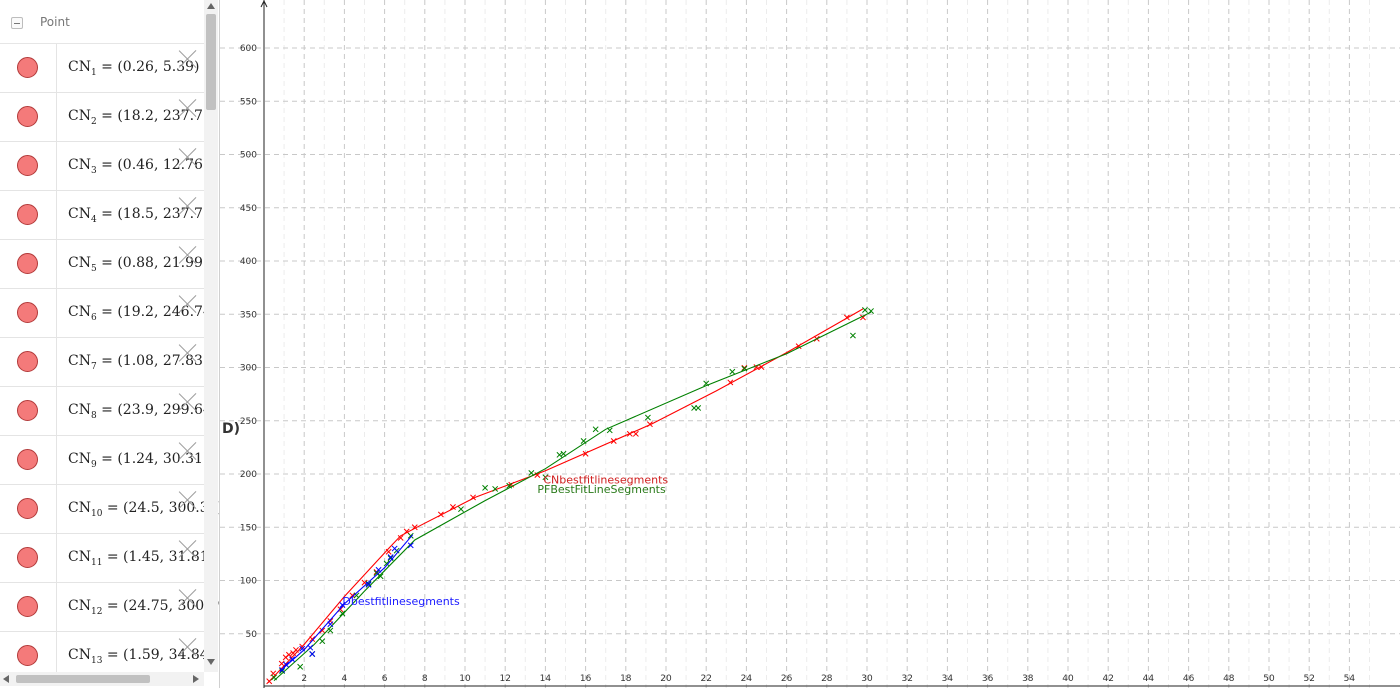  Describe the element at coordinates (601, 489) in the screenshot. I see `pf-fit-label: PFBestFitLineSegments` at that location.